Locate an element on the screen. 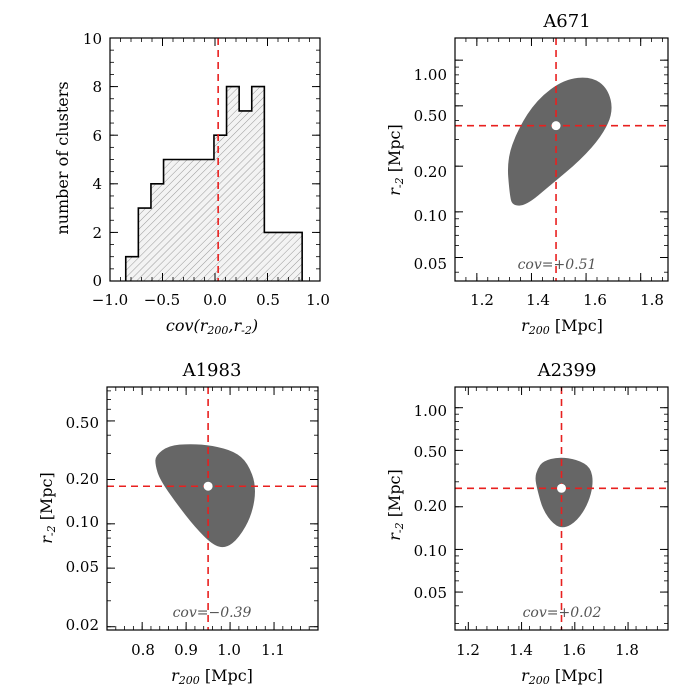  covariance-label: cov=−0.39 is located at coordinates (212, 613).